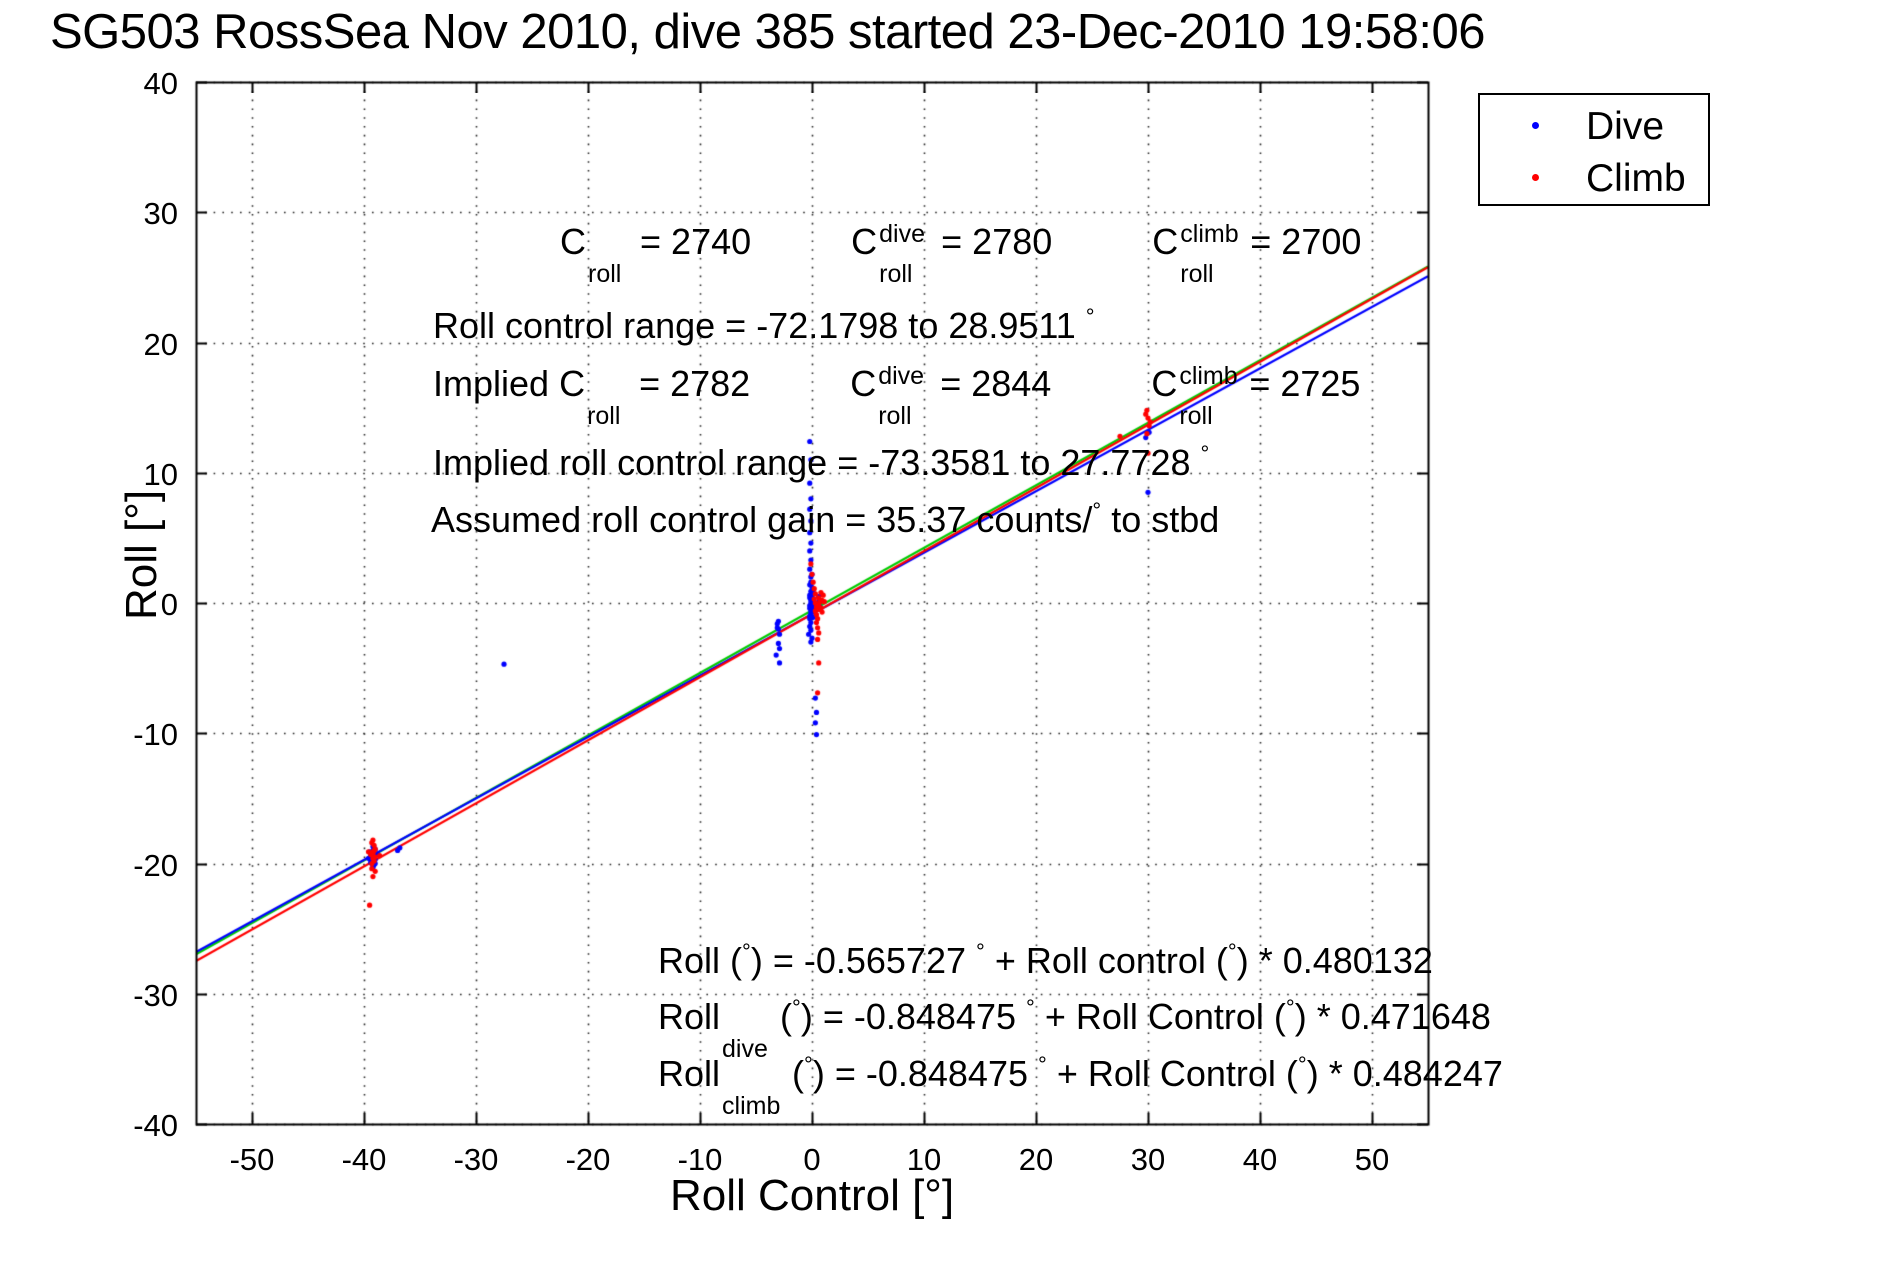  What do you see at coordinates (169, 604) in the screenshot?
I see `y-tick-label: 0` at bounding box center [169, 604].